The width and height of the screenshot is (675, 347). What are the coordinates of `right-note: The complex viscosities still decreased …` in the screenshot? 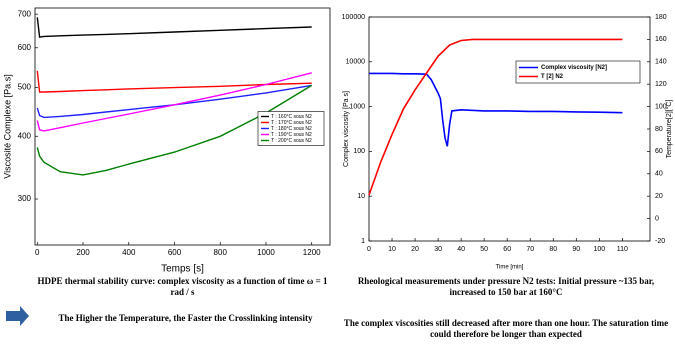 It's located at (506, 328).